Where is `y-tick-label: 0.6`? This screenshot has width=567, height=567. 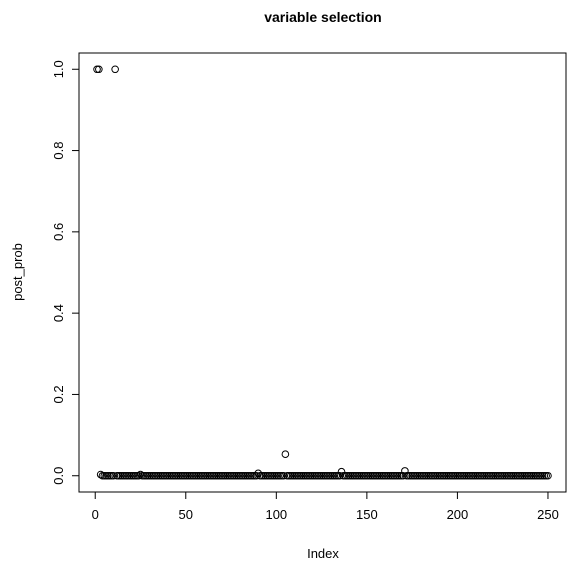
y-tick-label: 0.6 is located at coordinates (58, 232).